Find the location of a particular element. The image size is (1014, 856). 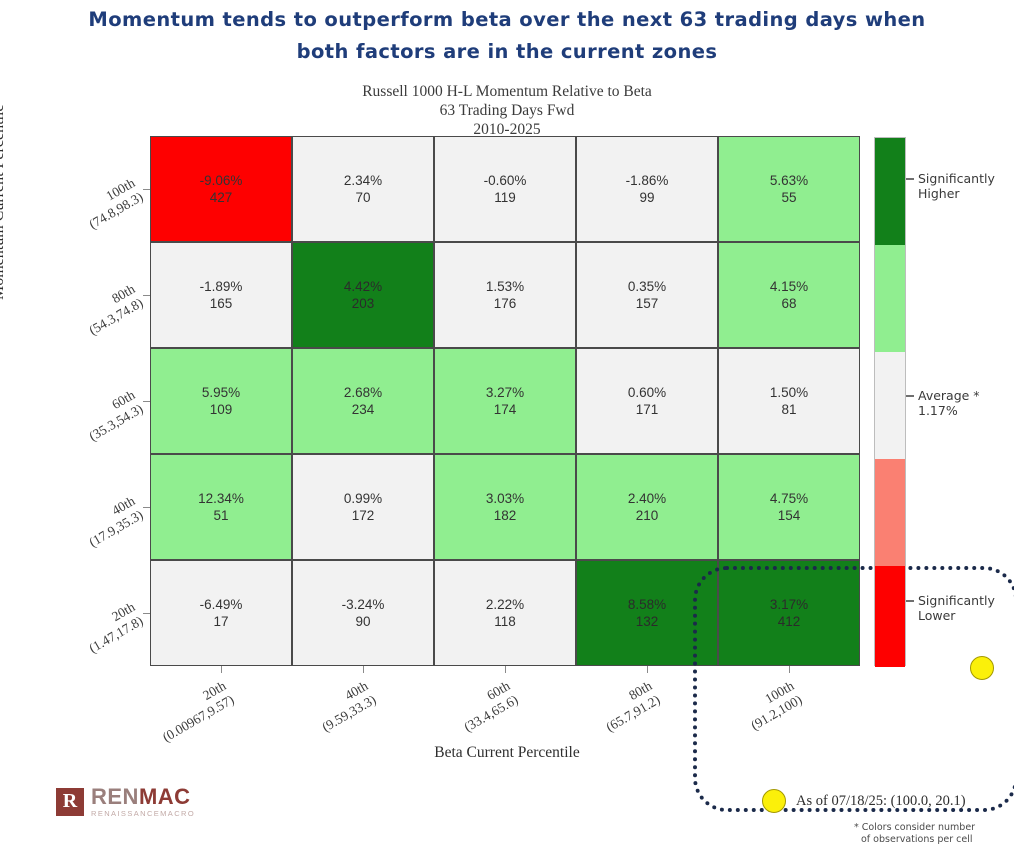

heatmap-cell: 0.35% 157 is located at coordinates (647, 295).